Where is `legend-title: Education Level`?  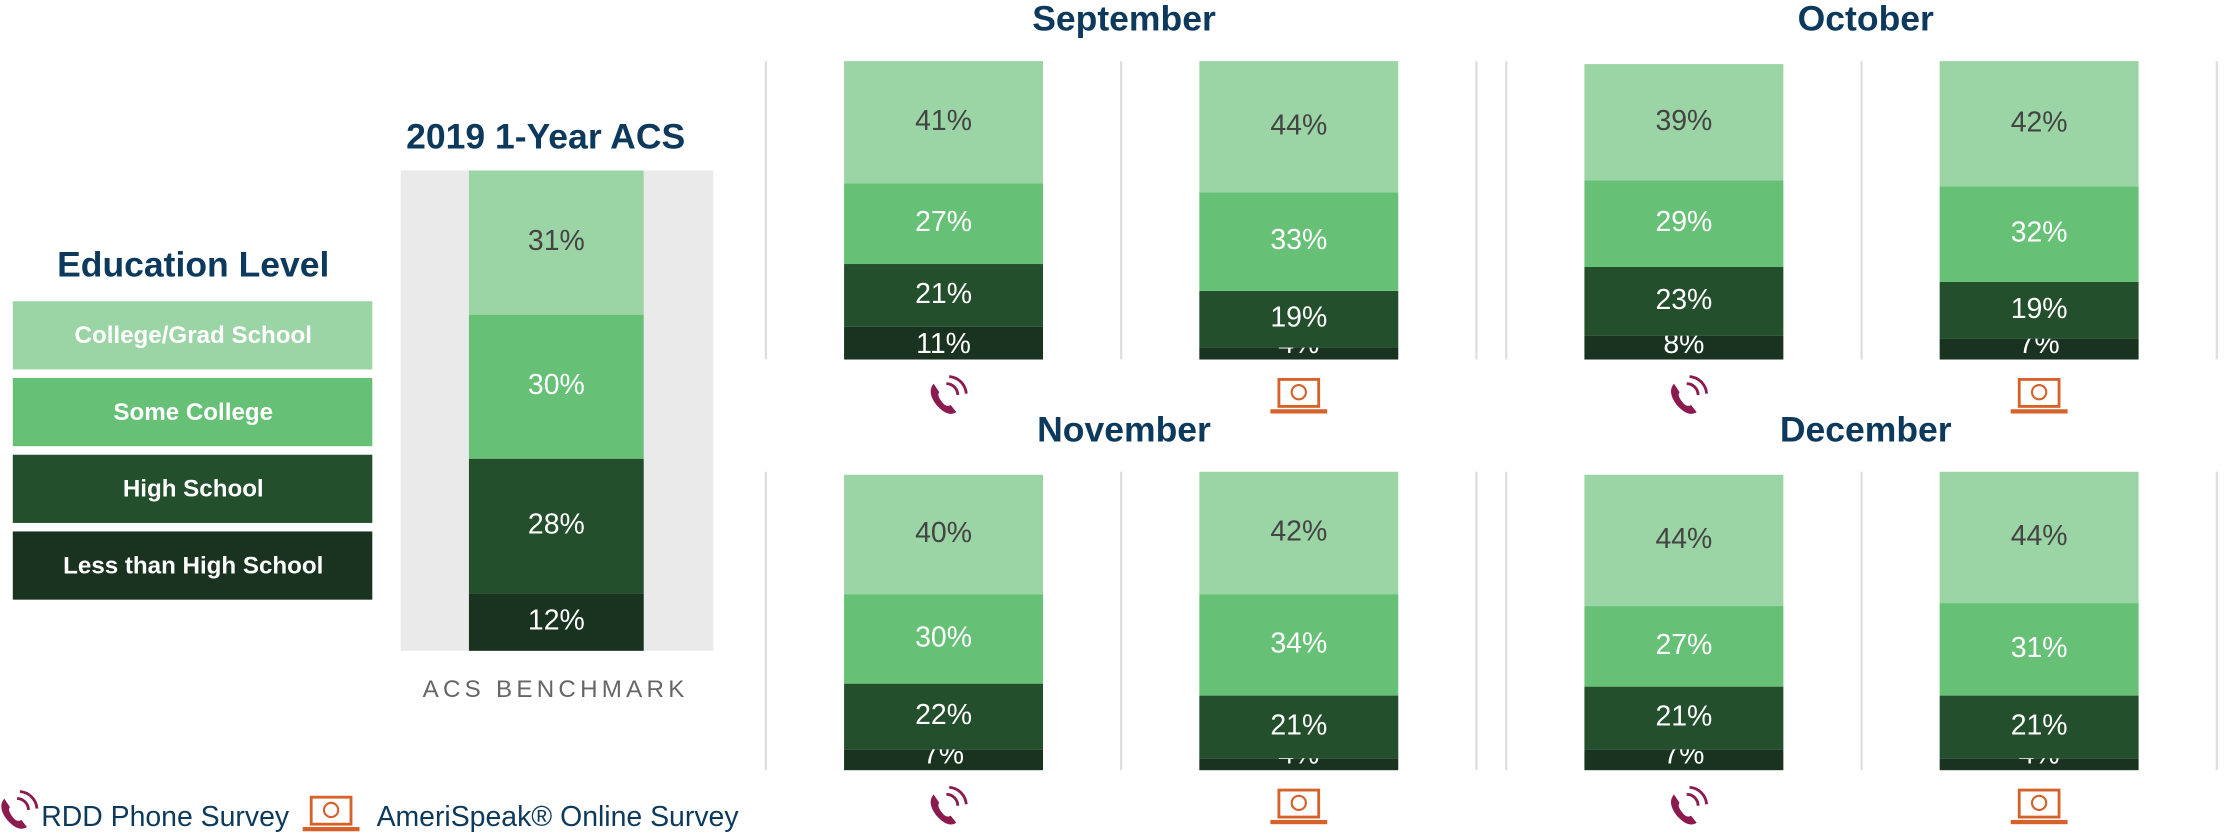 legend-title: Education Level is located at coordinates (193, 265).